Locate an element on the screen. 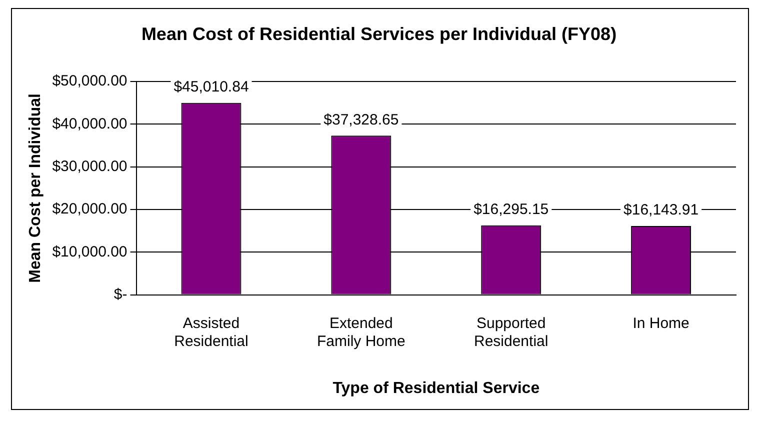  y-axis-title: Mean Cost per Individual is located at coordinates (35, 188).